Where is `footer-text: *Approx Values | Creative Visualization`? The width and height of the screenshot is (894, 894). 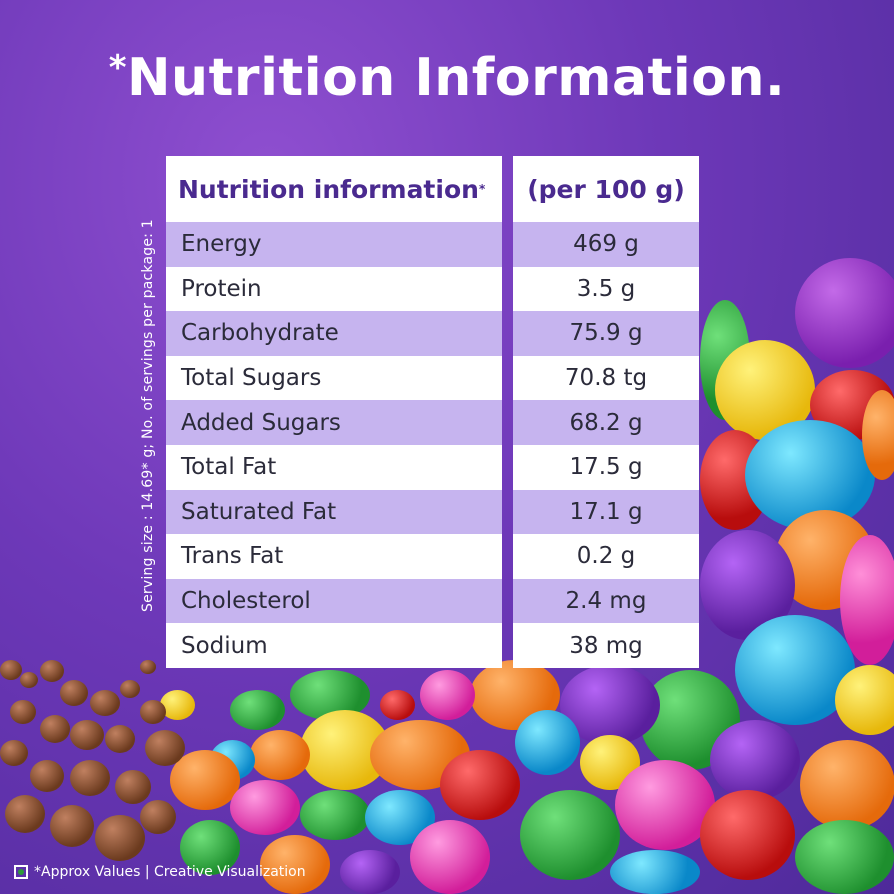 footer-text: *Approx Values | Creative Visualization is located at coordinates (170, 872).